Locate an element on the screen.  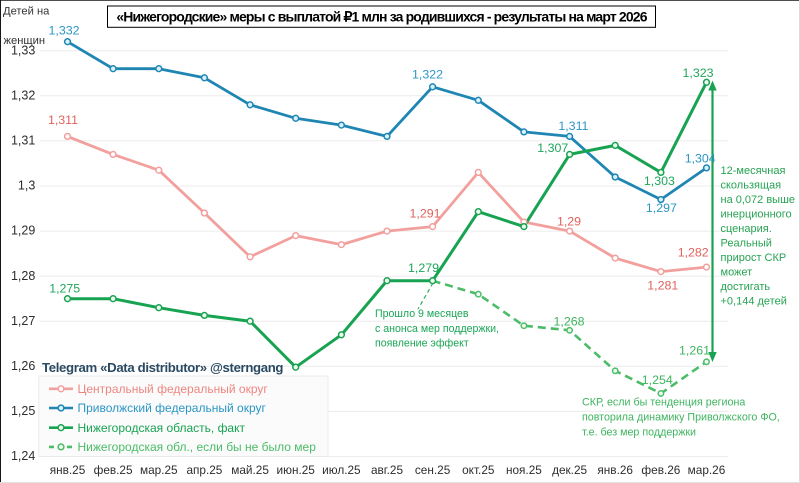
svg-text: 1,307 is located at coordinates (552, 148).